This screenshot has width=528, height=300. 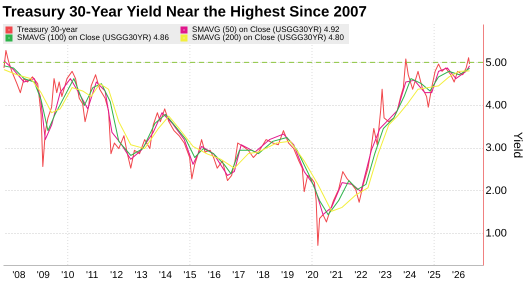 What do you see at coordinates (68, 275) in the screenshot?
I see `x-tick-label: '10` at bounding box center [68, 275].